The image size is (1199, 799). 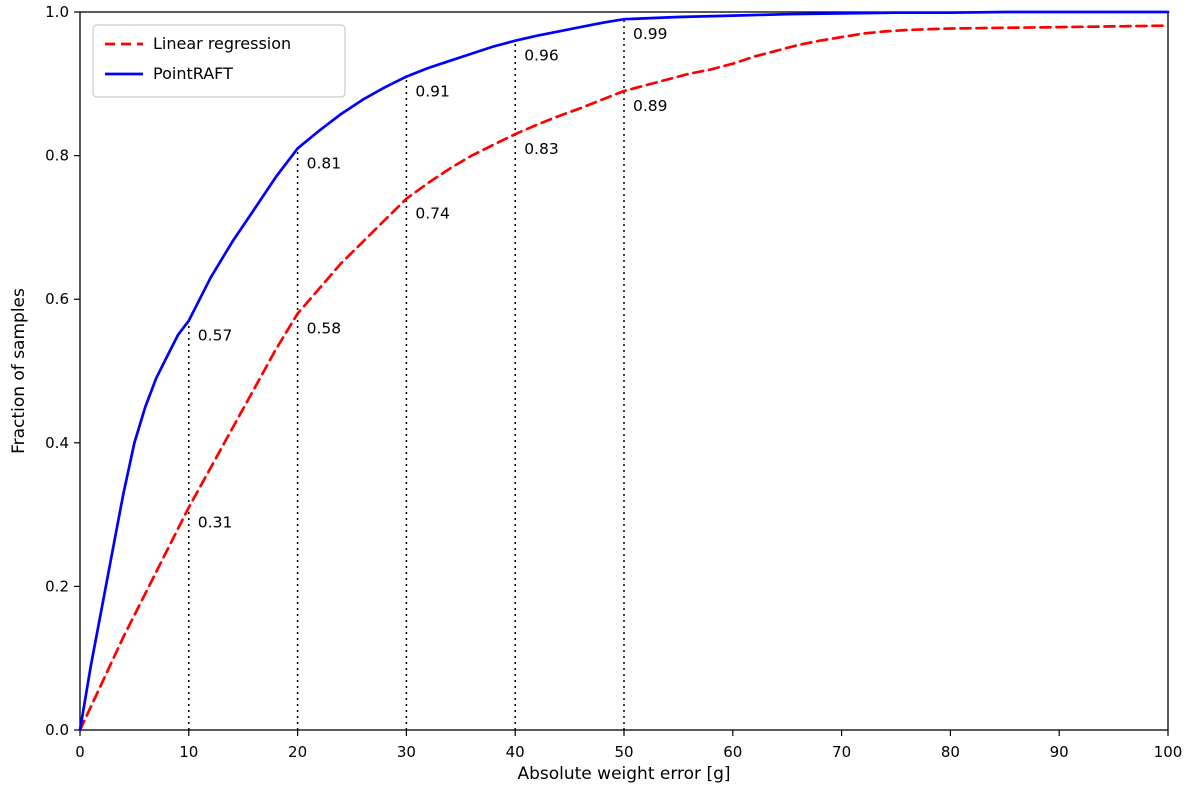 What do you see at coordinates (432, 92) in the screenshot?
I see `marker-label-pointraft-30: 0.91` at bounding box center [432, 92].